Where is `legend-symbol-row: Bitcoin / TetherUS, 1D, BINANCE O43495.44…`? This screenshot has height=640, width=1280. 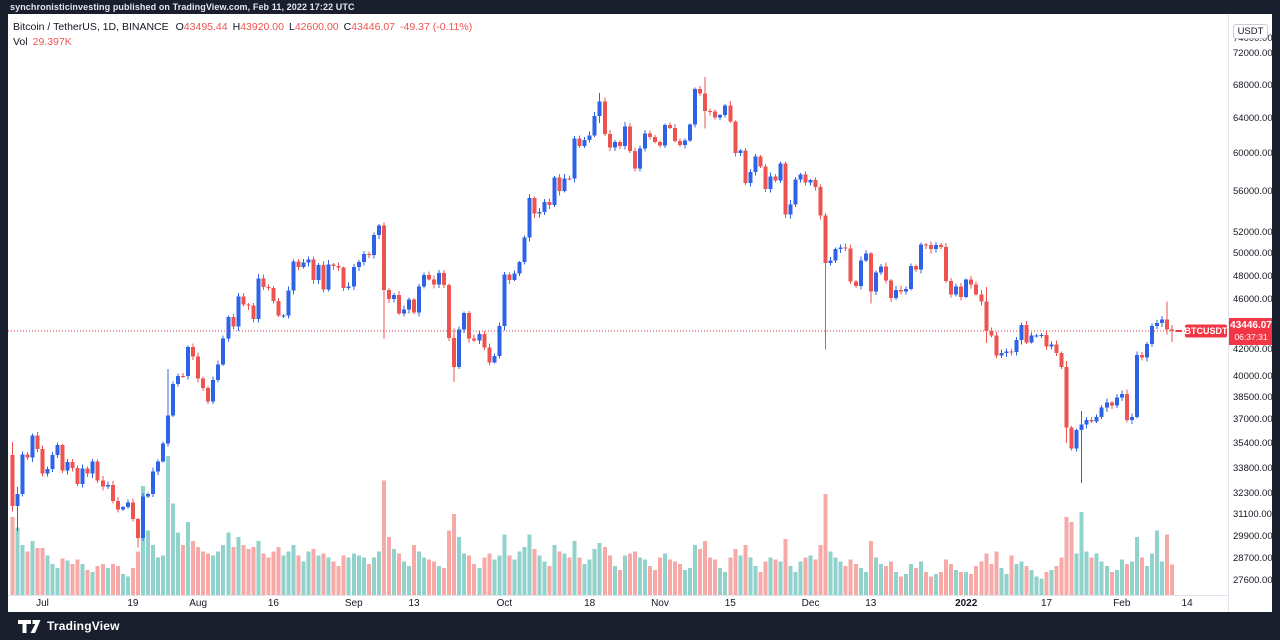 legend-symbol-row: Bitcoin / TetherUS, 1D, BINANCE O43495.44… is located at coordinates (242, 27).